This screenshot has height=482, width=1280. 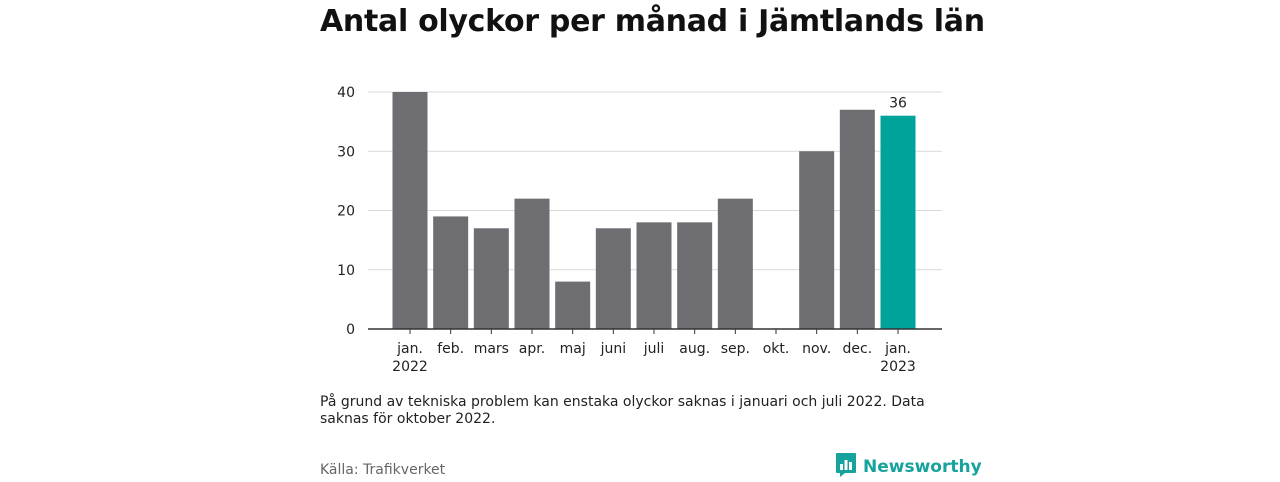 What do you see at coordinates (346, 152) in the screenshot?
I see `y-tick-label: 30` at bounding box center [346, 152].